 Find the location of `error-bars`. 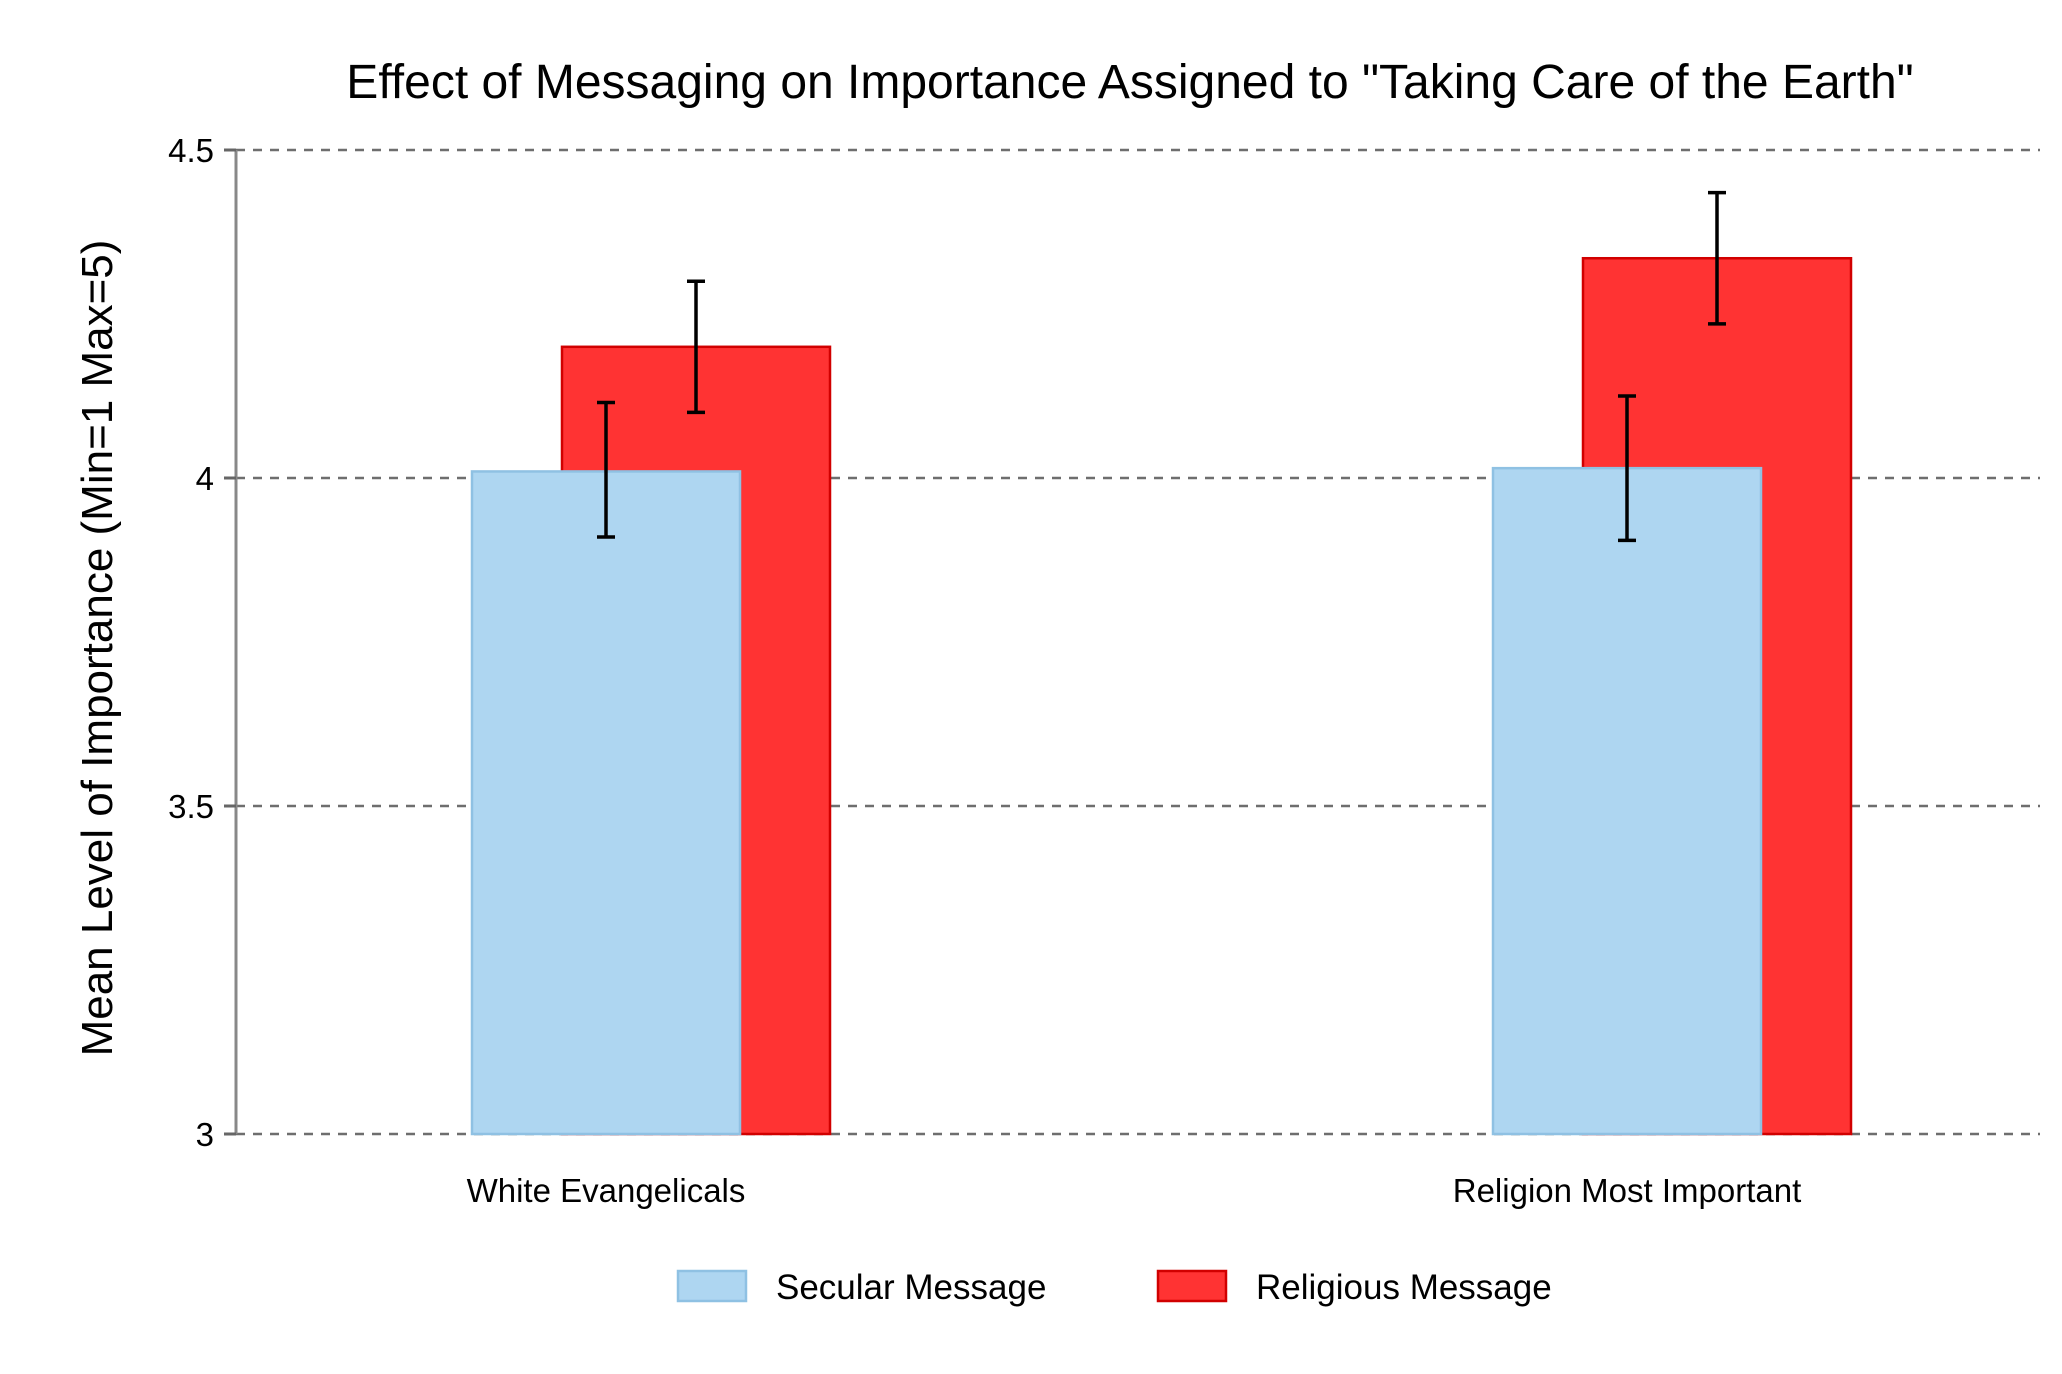

error-bars is located at coordinates (1161, 366).